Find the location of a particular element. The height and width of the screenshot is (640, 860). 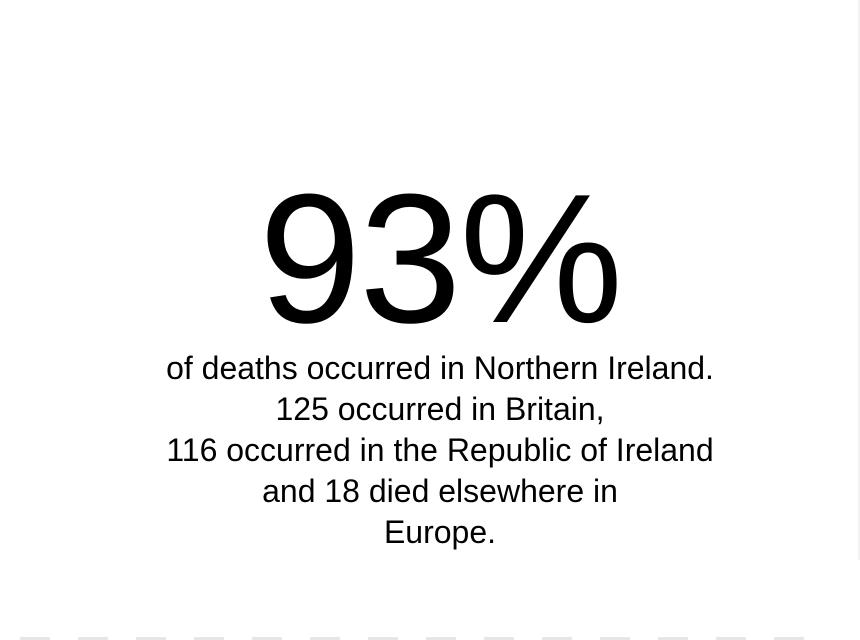

caption-line-5: Europe. is located at coordinates (440, 532).